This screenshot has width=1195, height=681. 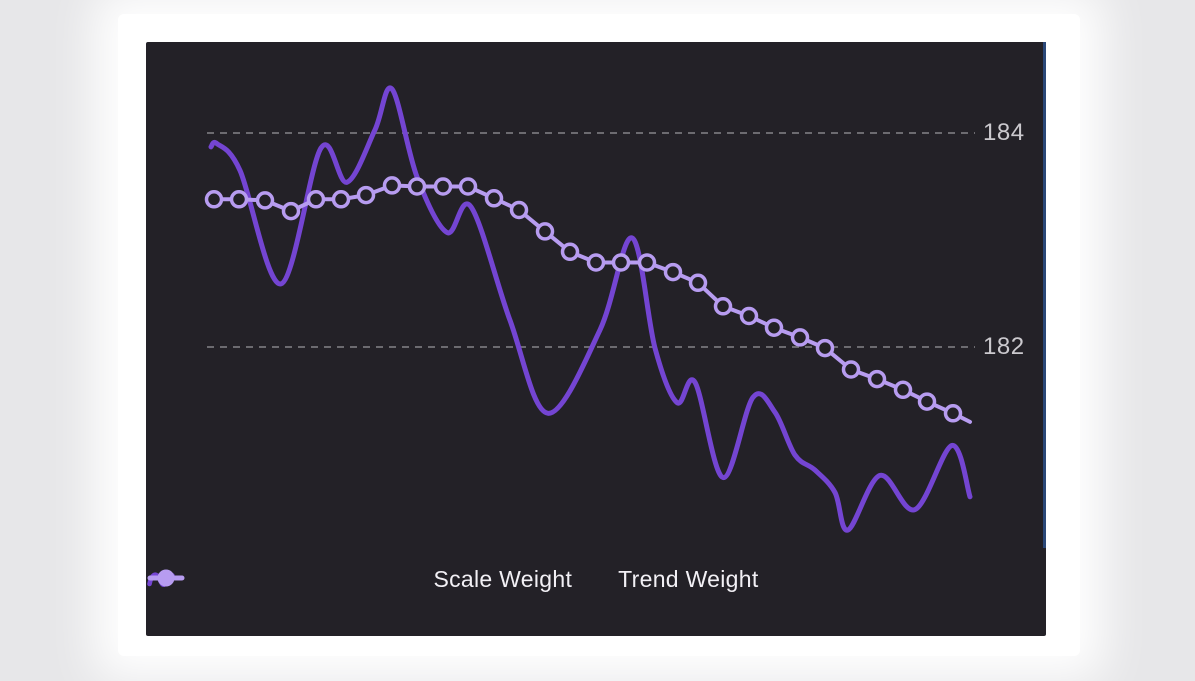 What do you see at coordinates (503, 579) in the screenshot?
I see `legend-label-scale-weight: Scale Weight` at bounding box center [503, 579].